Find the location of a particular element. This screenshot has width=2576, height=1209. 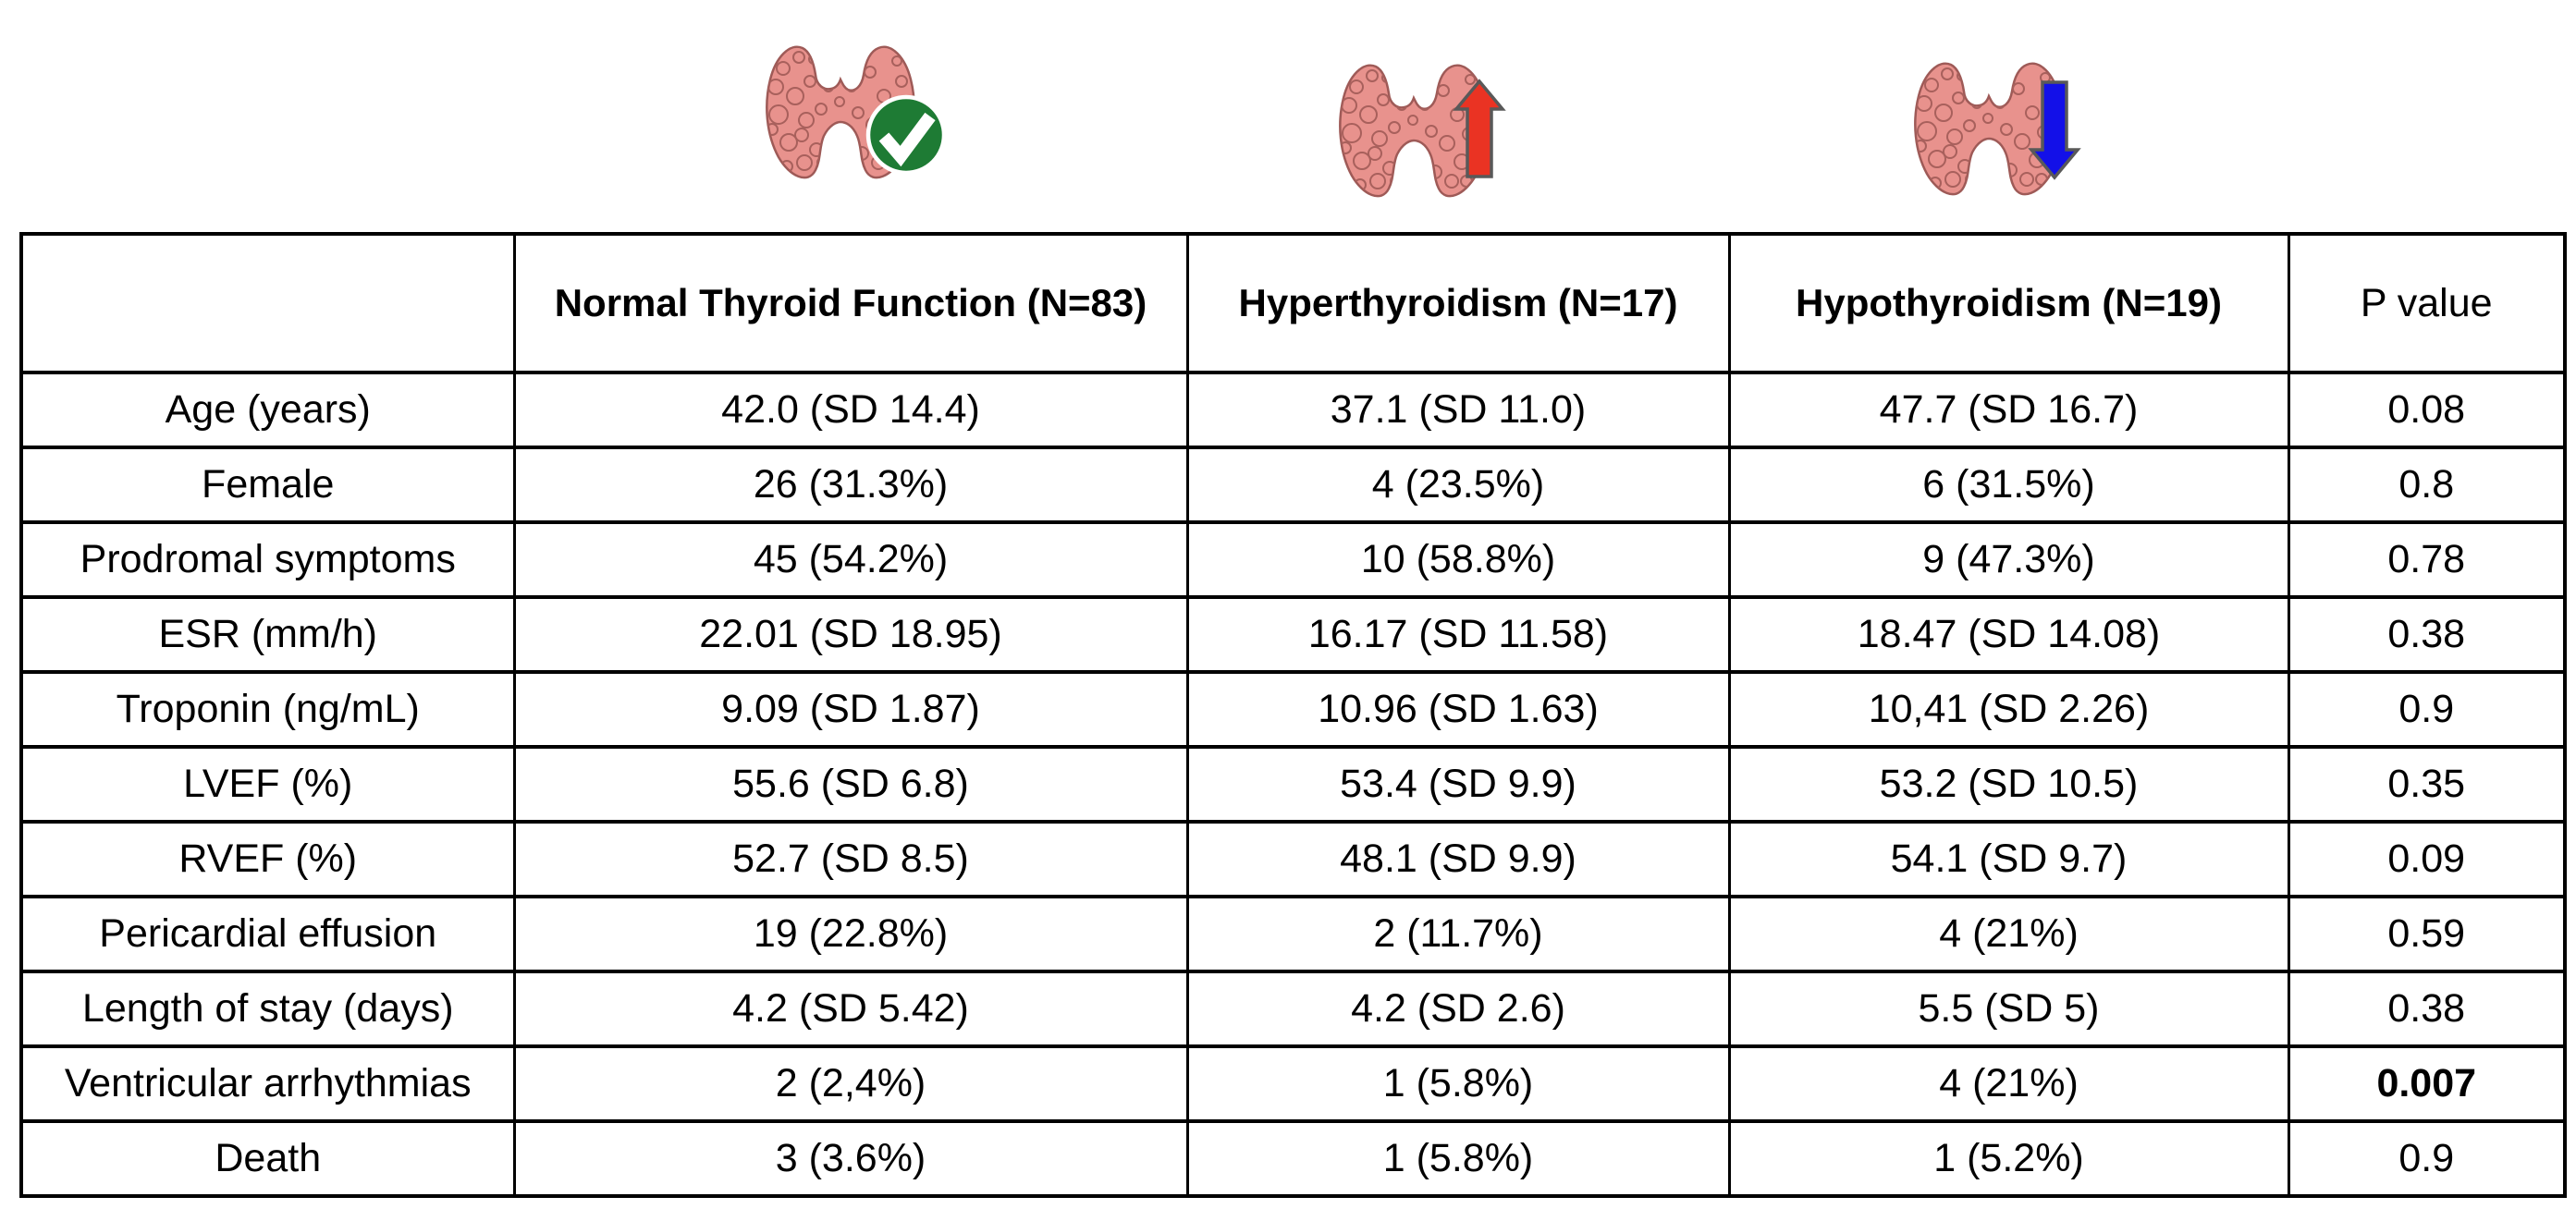

cell-pvalue-significant: 0.007 is located at coordinates (2427, 1083).